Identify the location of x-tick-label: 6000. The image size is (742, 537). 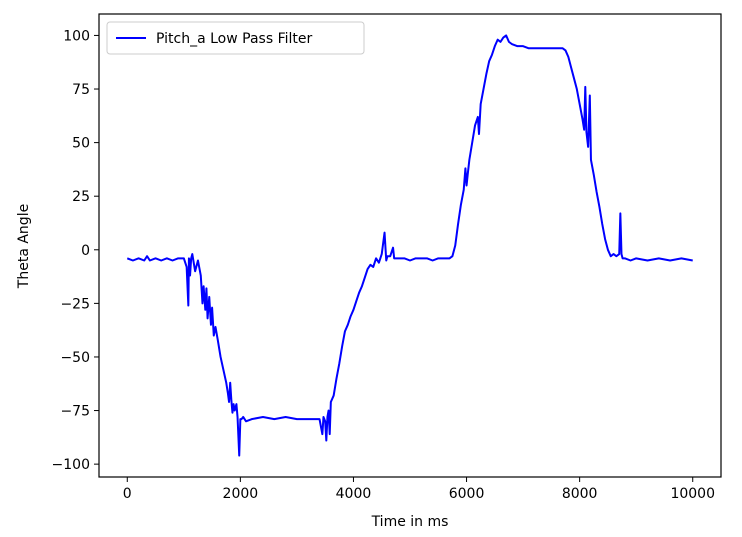
(467, 494).